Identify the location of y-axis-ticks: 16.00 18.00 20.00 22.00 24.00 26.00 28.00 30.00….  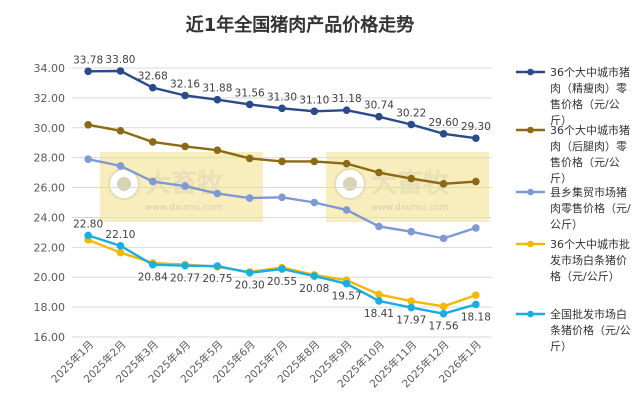
(50, 203).